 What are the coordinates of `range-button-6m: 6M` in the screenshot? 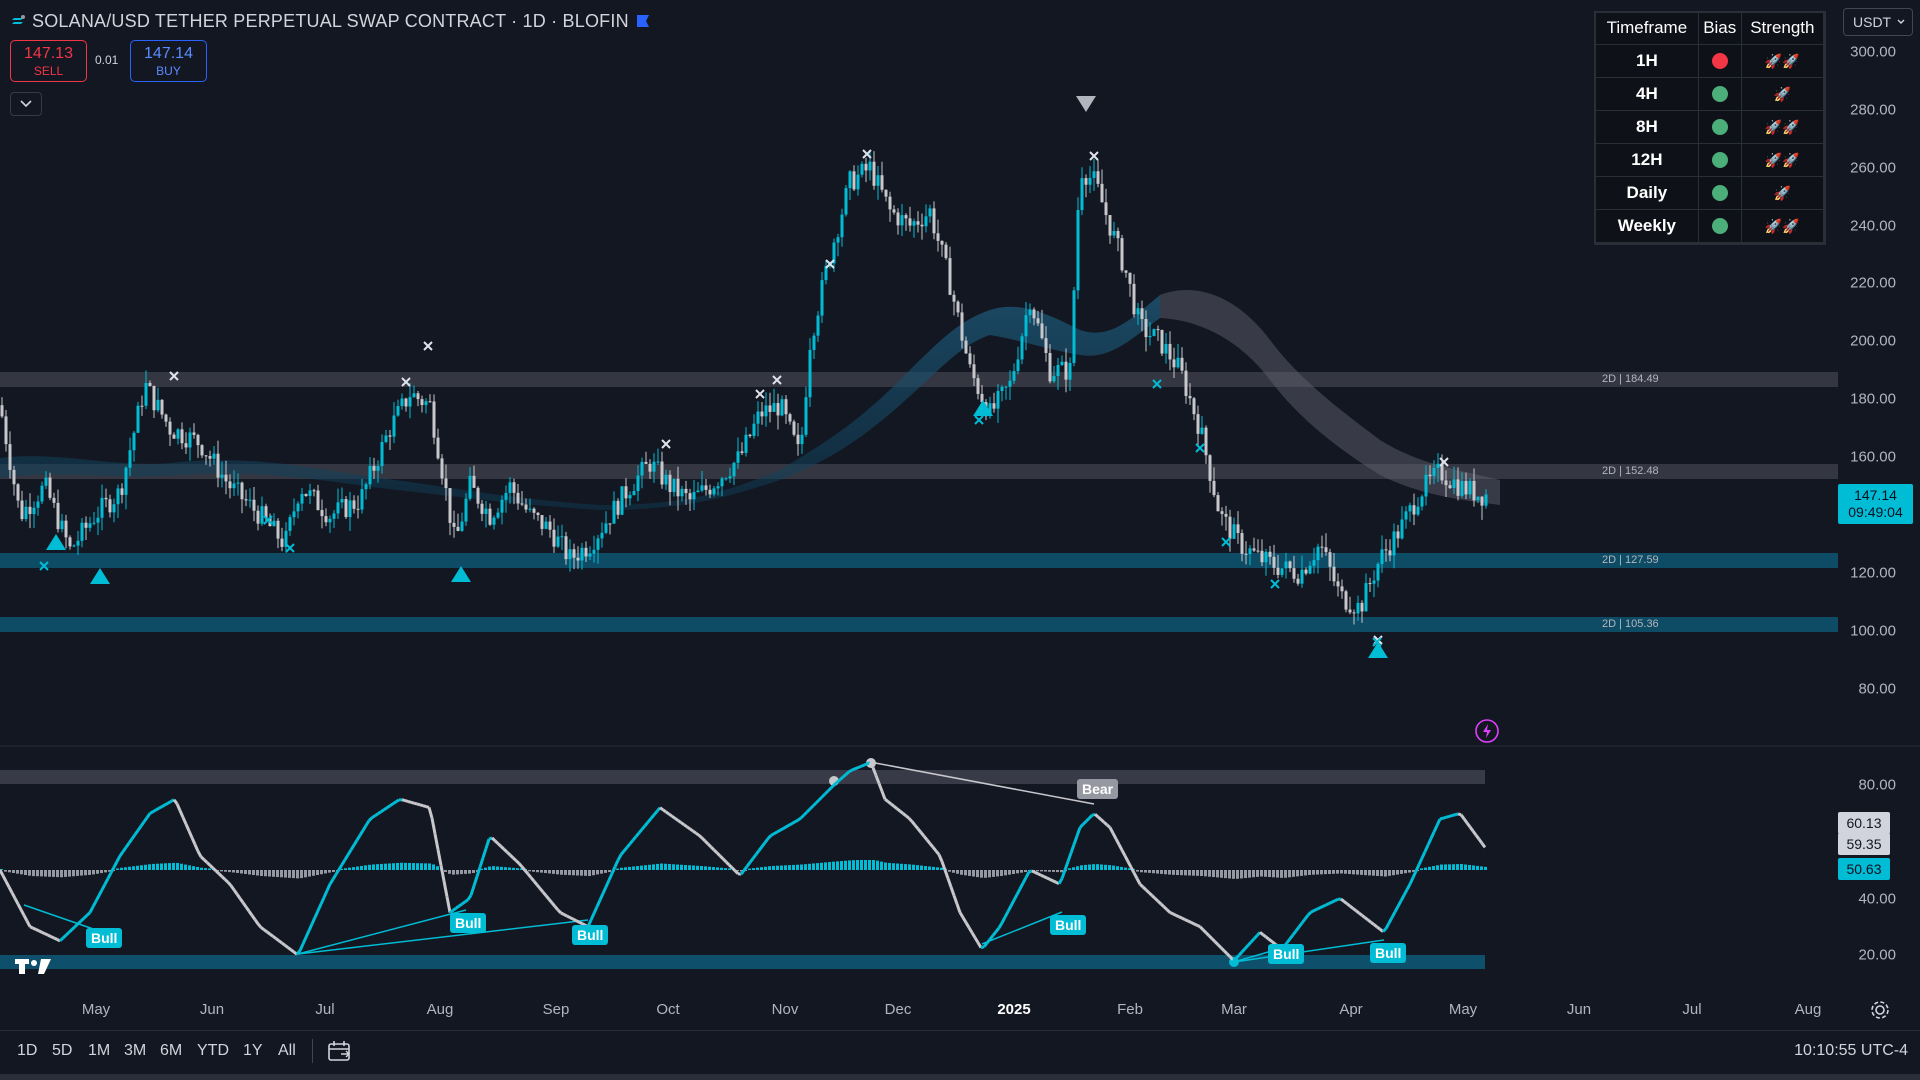 It's located at (171, 1050).